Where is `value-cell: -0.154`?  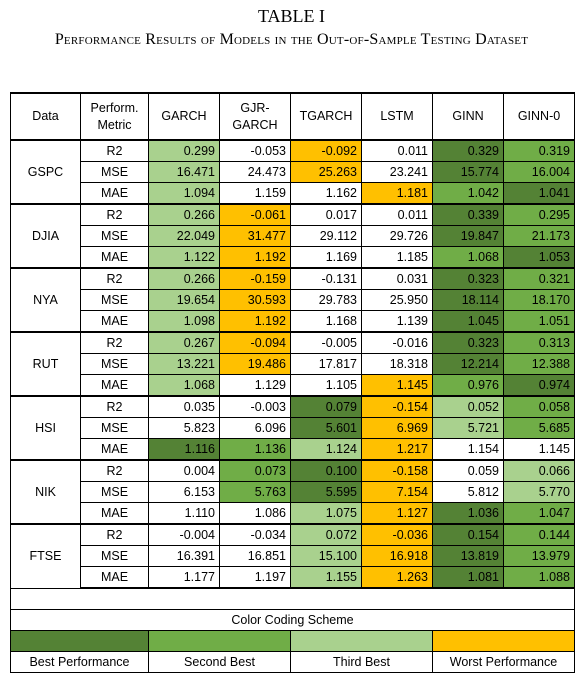 value-cell: -0.154 is located at coordinates (397, 406).